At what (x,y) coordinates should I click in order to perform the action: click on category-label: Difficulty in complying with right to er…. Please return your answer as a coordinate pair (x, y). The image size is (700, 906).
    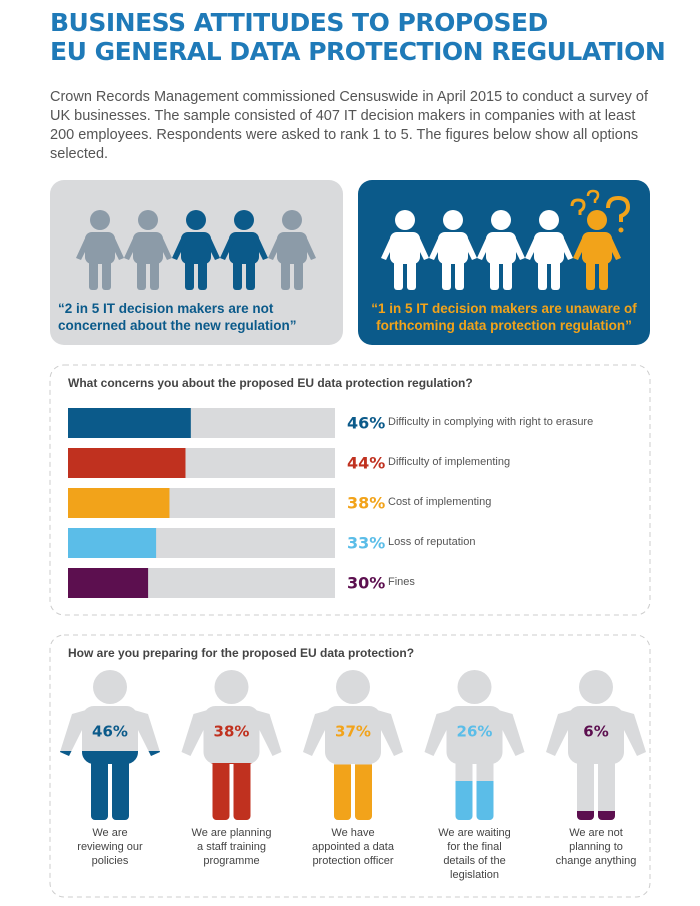
    Looking at the image, I should click on (491, 422).